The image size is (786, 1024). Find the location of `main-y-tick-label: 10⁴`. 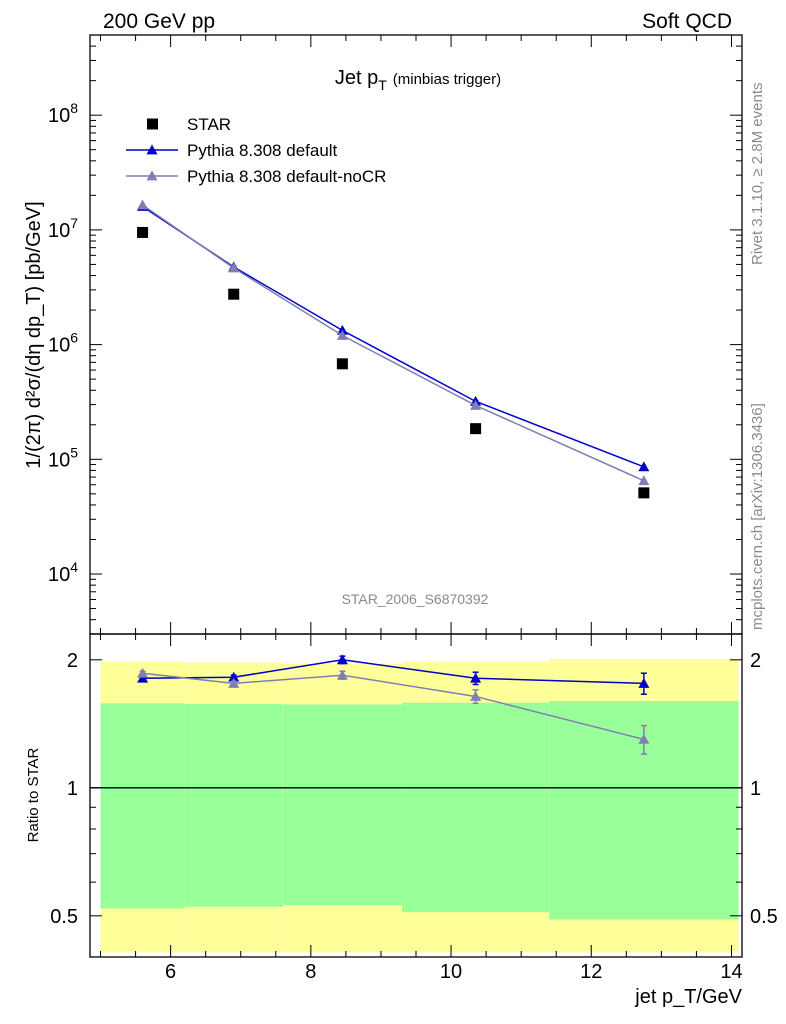

main-y-tick-label: 10⁴ is located at coordinates (63, 572).